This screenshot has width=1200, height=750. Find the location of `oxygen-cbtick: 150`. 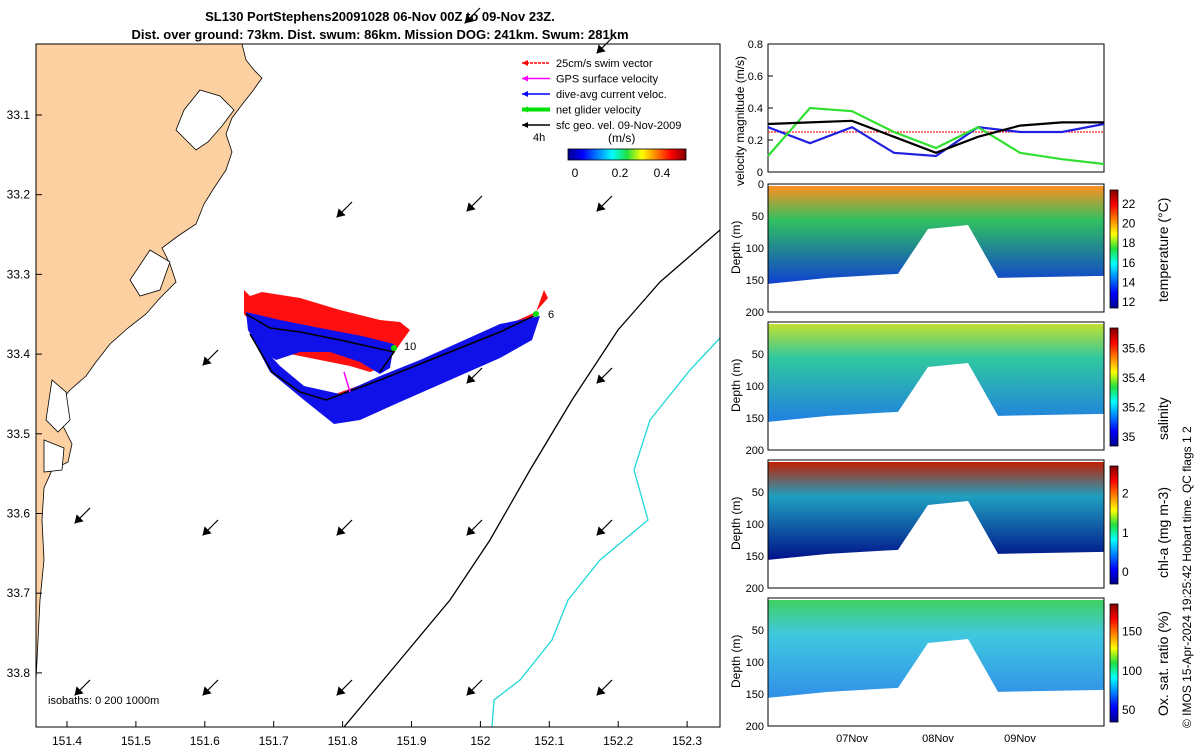

oxygen-cbtick: 150 is located at coordinates (1132, 632).